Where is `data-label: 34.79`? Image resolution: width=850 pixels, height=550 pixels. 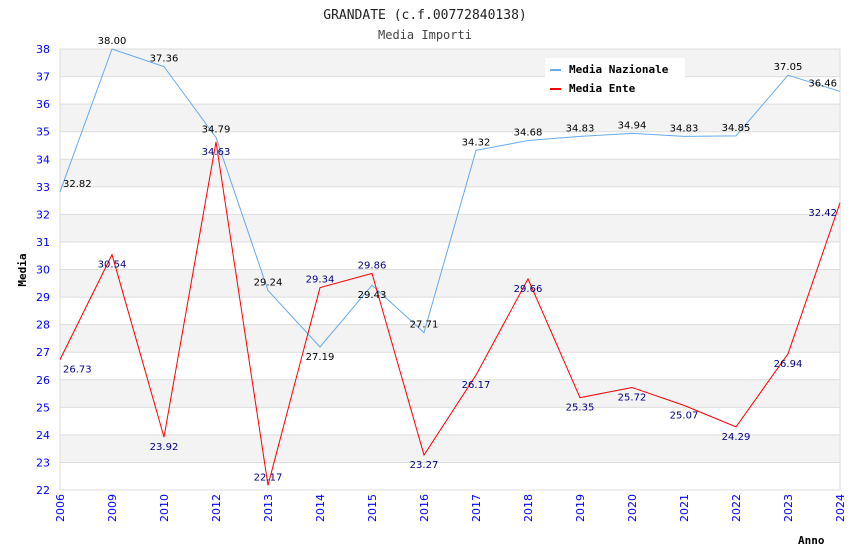
data-label: 34.79 is located at coordinates (216, 129).